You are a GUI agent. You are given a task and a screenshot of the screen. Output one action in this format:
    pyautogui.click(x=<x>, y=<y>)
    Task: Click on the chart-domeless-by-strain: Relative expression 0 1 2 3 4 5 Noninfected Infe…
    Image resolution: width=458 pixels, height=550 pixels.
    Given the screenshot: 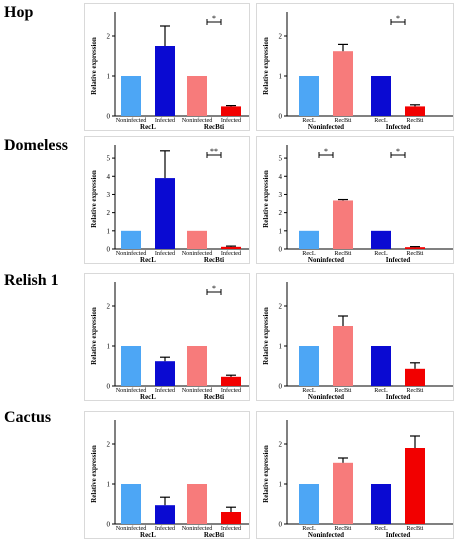 What is the action you would take?
    pyautogui.click(x=170, y=204)
    